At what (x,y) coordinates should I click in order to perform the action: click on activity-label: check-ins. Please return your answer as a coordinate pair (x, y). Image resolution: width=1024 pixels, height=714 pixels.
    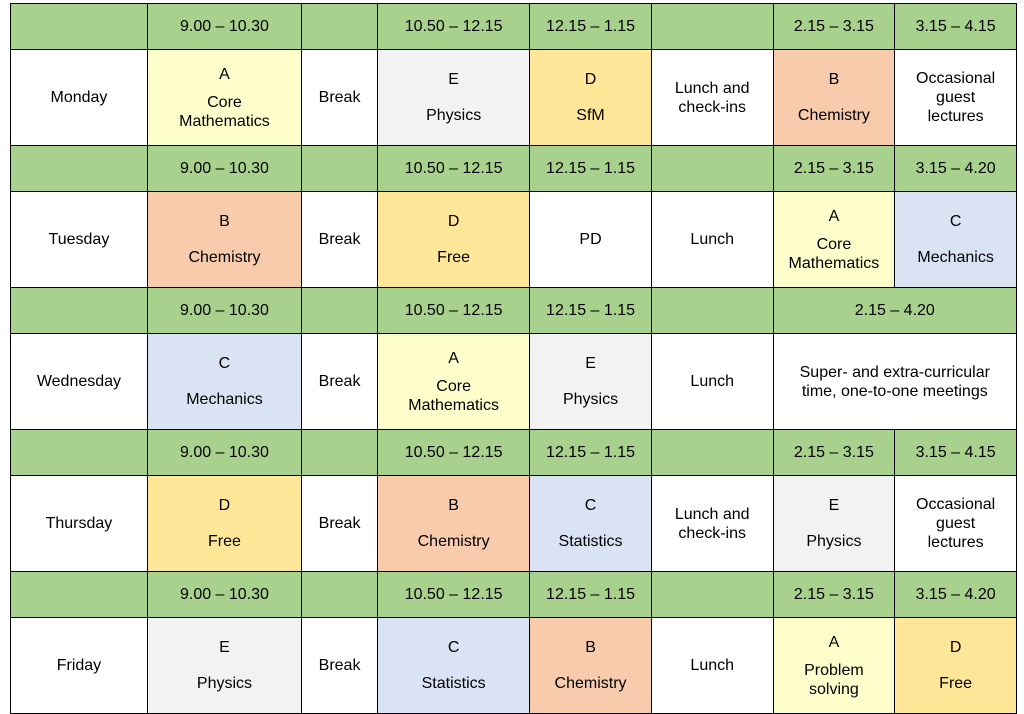
    Looking at the image, I should click on (712, 533).